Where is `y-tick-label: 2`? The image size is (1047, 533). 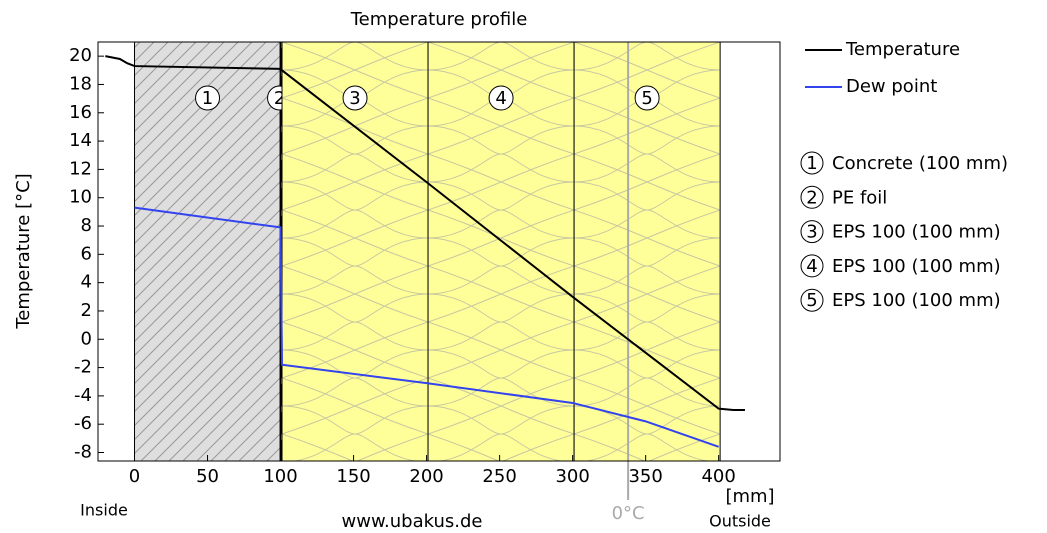 y-tick-label: 2 is located at coordinates (86, 310).